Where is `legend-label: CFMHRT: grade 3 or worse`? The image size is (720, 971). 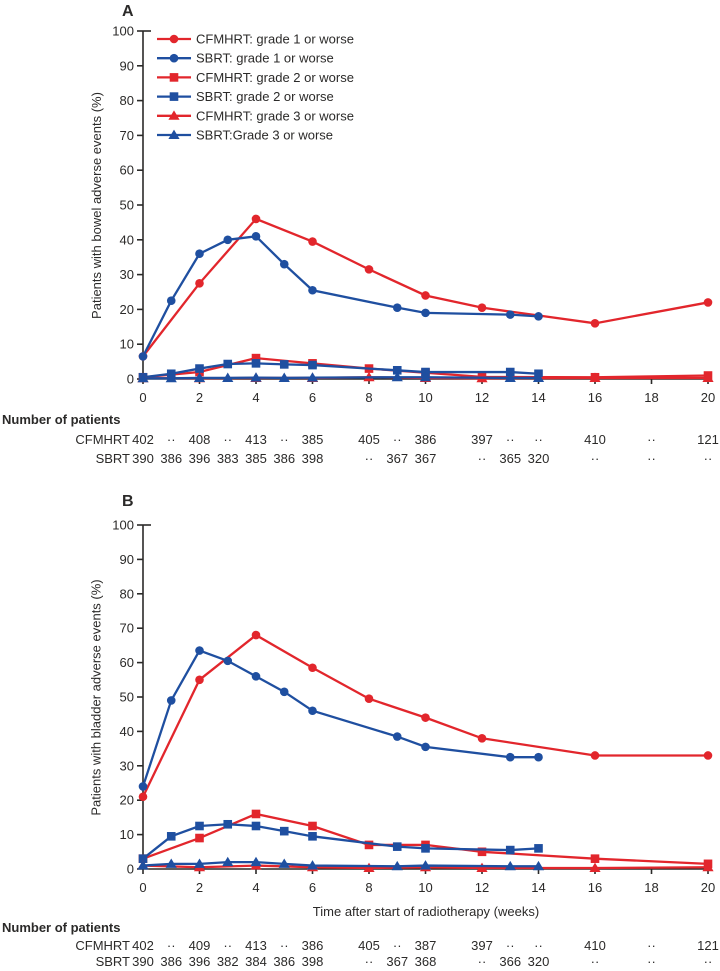
legend-label: CFMHRT: grade 3 or worse is located at coordinates (275, 115).